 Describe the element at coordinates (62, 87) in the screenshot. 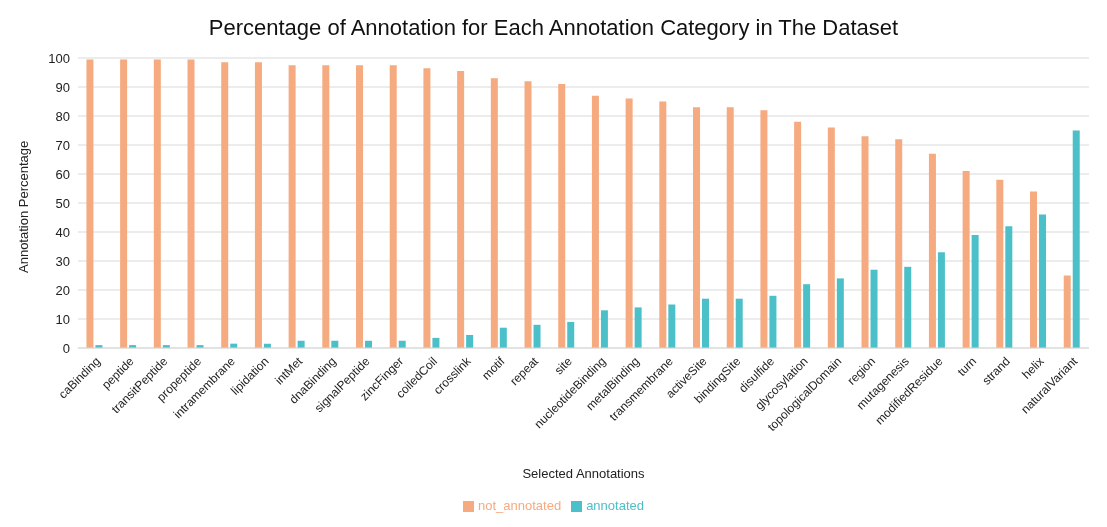

I see `y-tick-label: 90` at that location.